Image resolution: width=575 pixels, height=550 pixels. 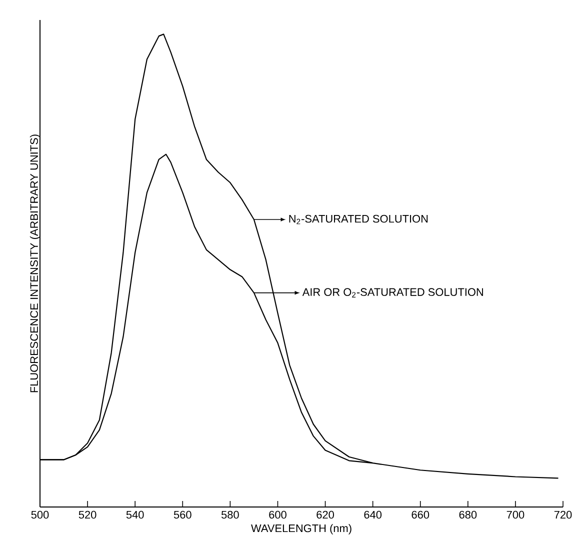 I want to click on legend-label: N$_{2}$-SATURATED SOLUTION, so click(x=358, y=219).